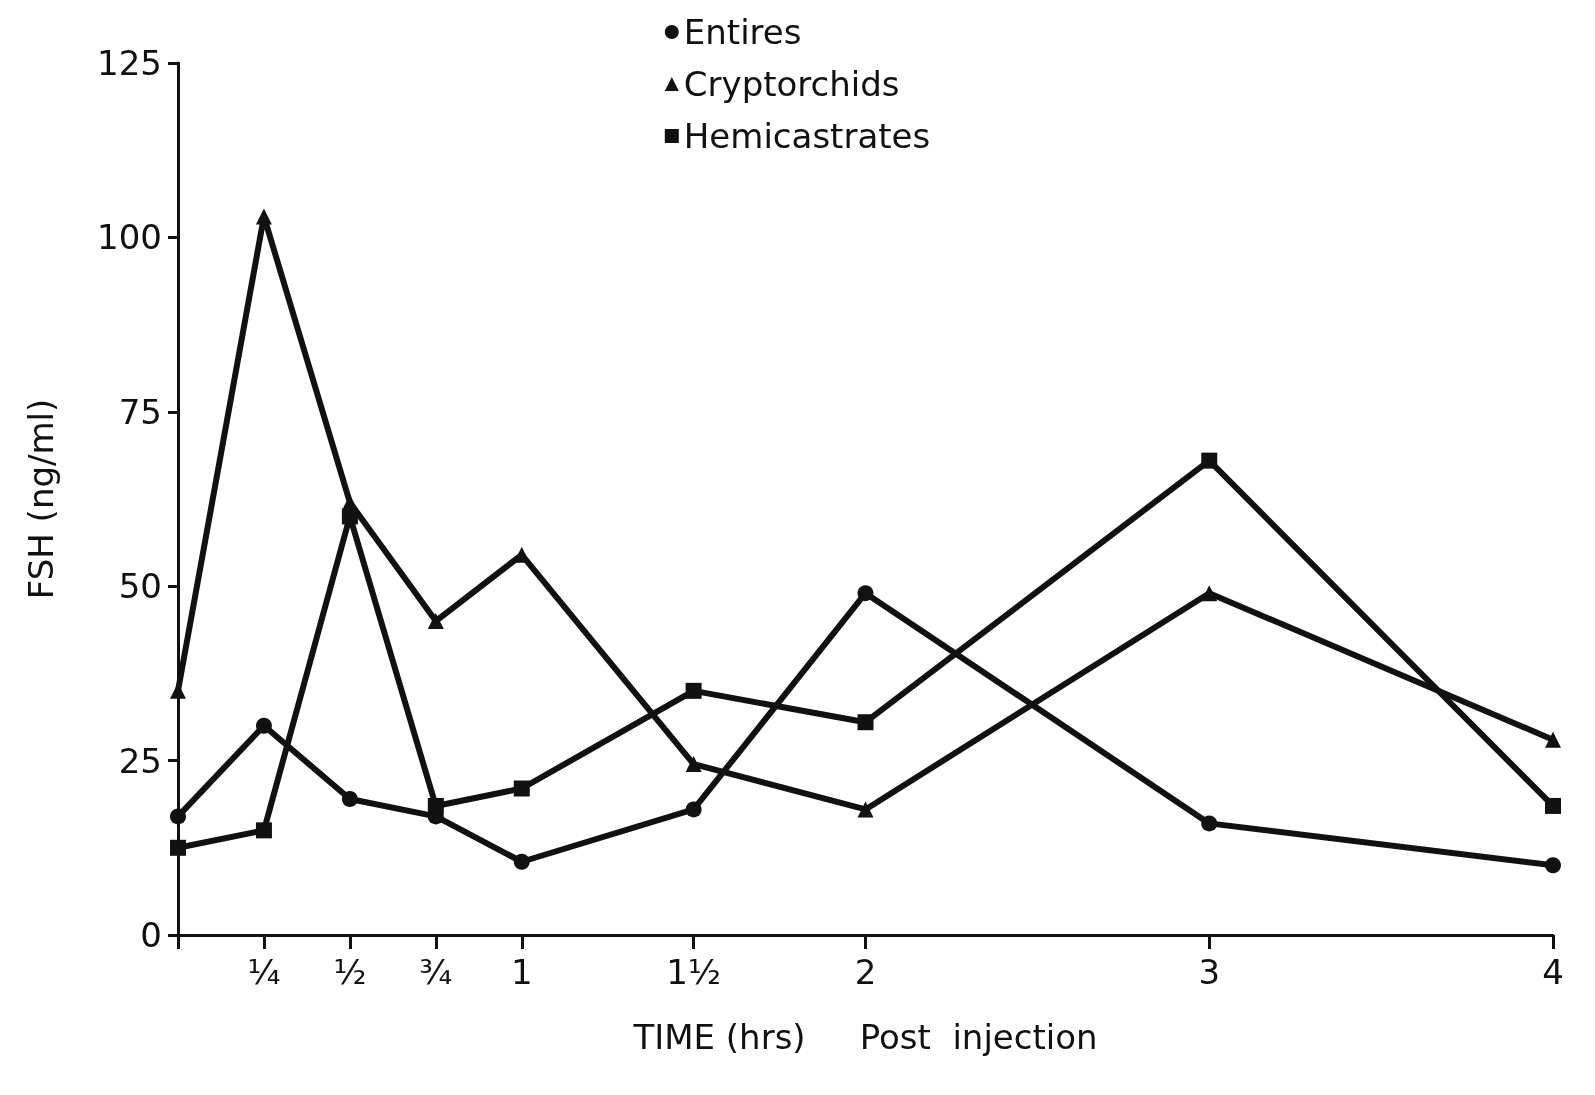 The image size is (1595, 1095). What do you see at coordinates (1553, 972) in the screenshot?
I see `x-tick-label: 4` at bounding box center [1553, 972].